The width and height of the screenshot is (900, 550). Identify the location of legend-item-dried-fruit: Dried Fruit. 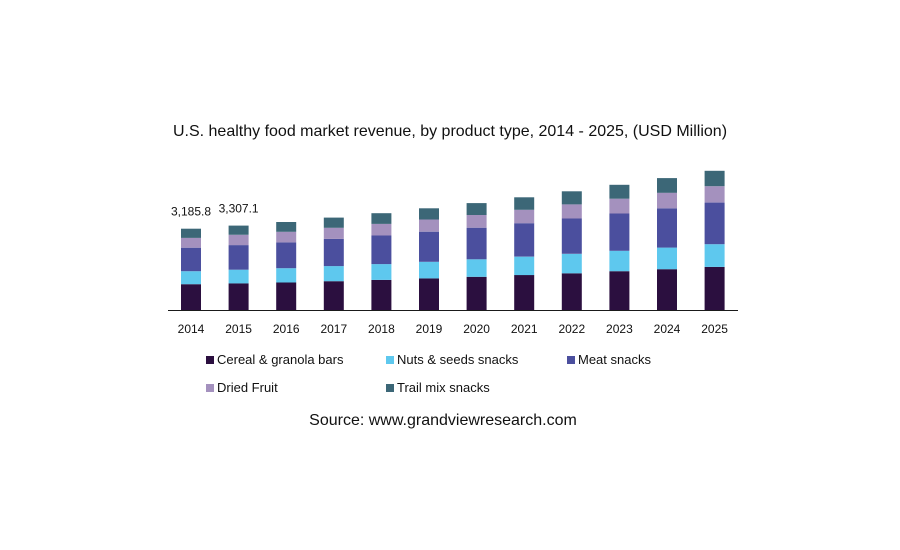
(242, 387).